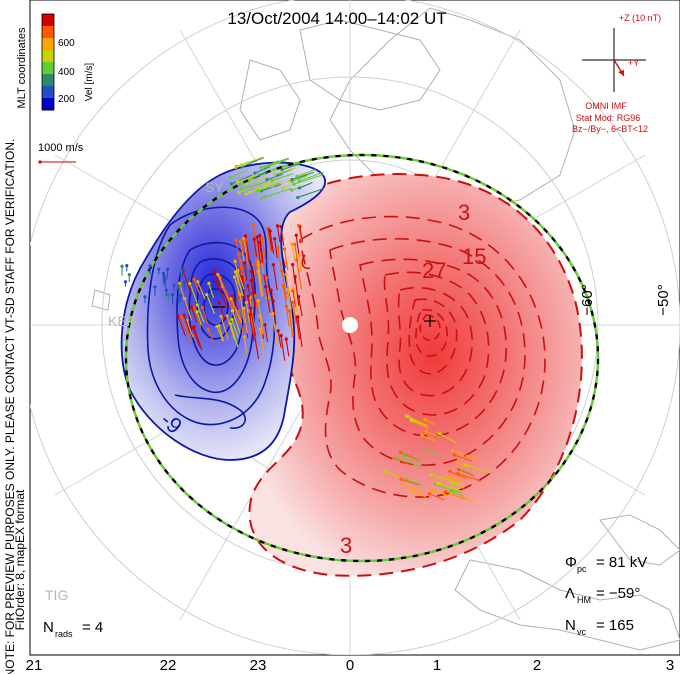  What do you see at coordinates (606, 564) in the screenshot?
I see `cross-polar-potential: Φ pc = 81 kV` at bounding box center [606, 564].